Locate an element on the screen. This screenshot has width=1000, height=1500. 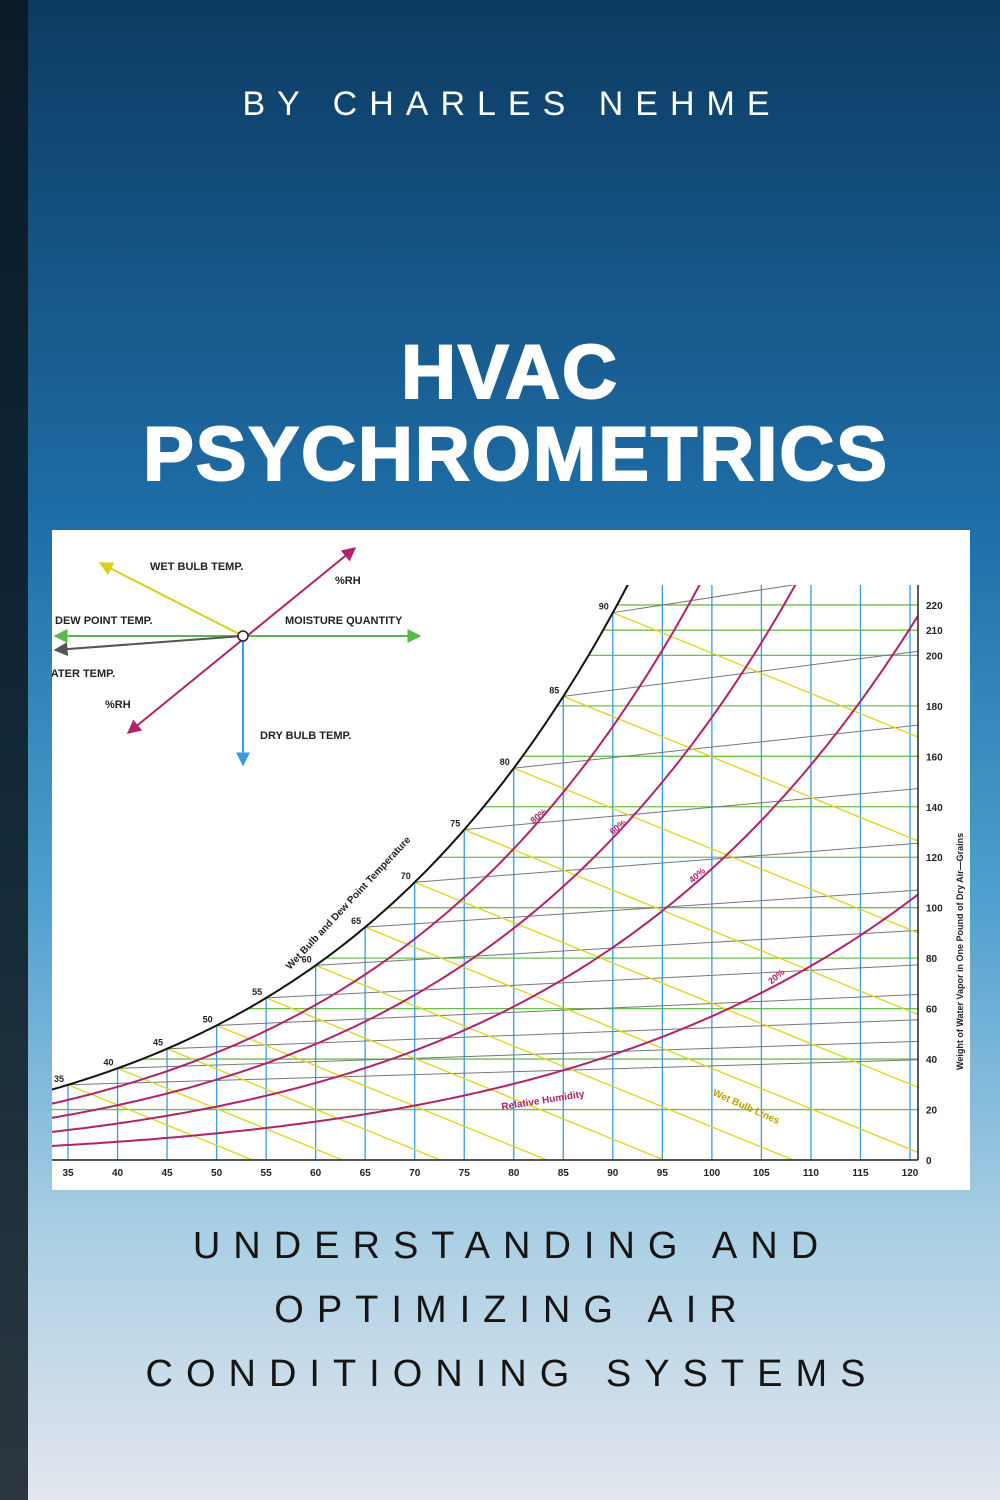
saturation-label: 40 is located at coordinates (109, 1062).